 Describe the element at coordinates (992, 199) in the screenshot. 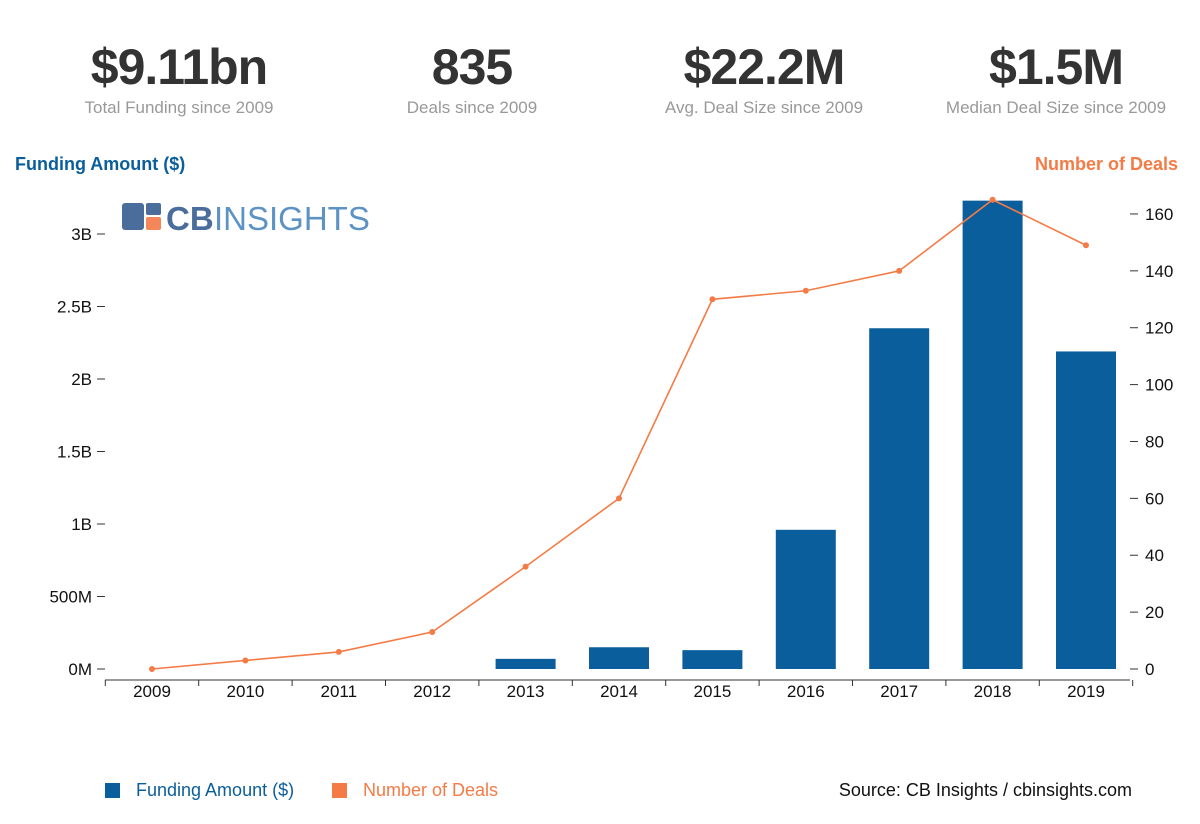

I see `deals-point-2018` at that location.